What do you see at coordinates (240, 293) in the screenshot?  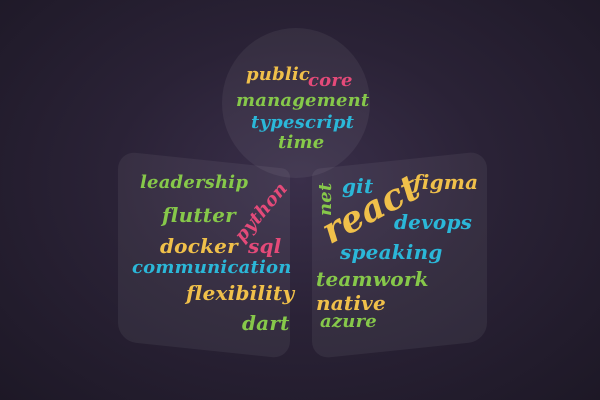 I see `word-flexibility: flexibility` at bounding box center [240, 293].